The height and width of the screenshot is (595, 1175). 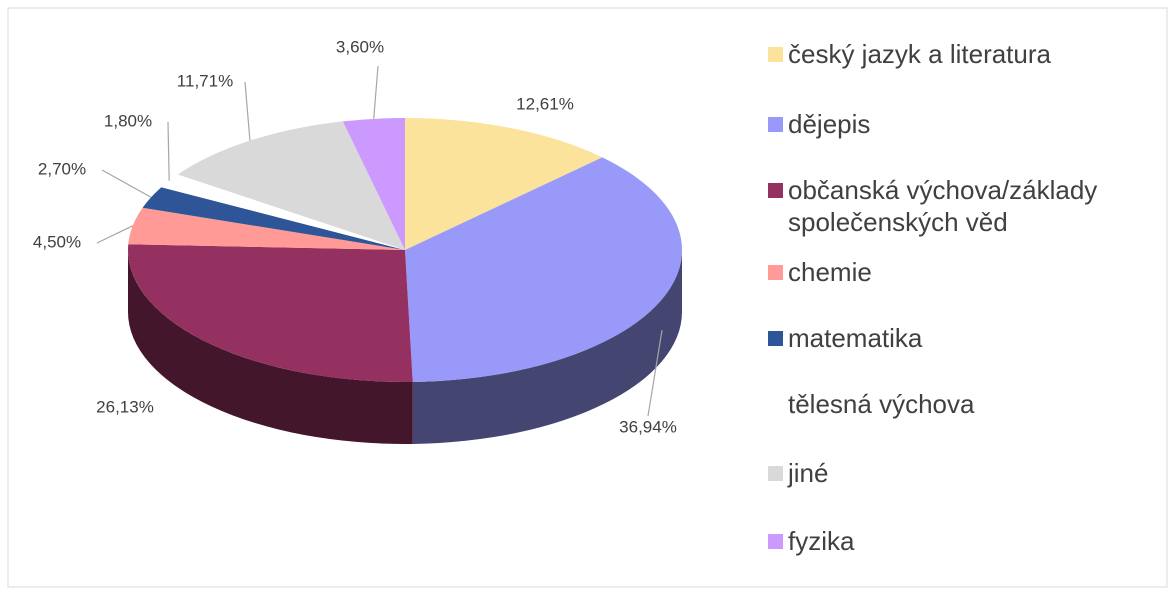 I want to click on legend-item: český jazyk a literatura, so click(x=963, y=54).